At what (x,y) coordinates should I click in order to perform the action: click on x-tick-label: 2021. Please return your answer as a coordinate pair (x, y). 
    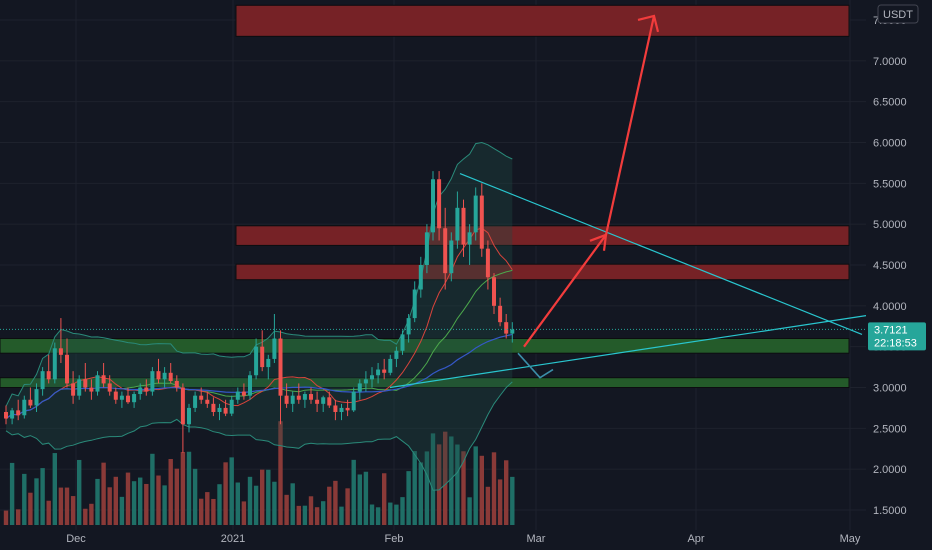
    Looking at the image, I should click on (233, 539).